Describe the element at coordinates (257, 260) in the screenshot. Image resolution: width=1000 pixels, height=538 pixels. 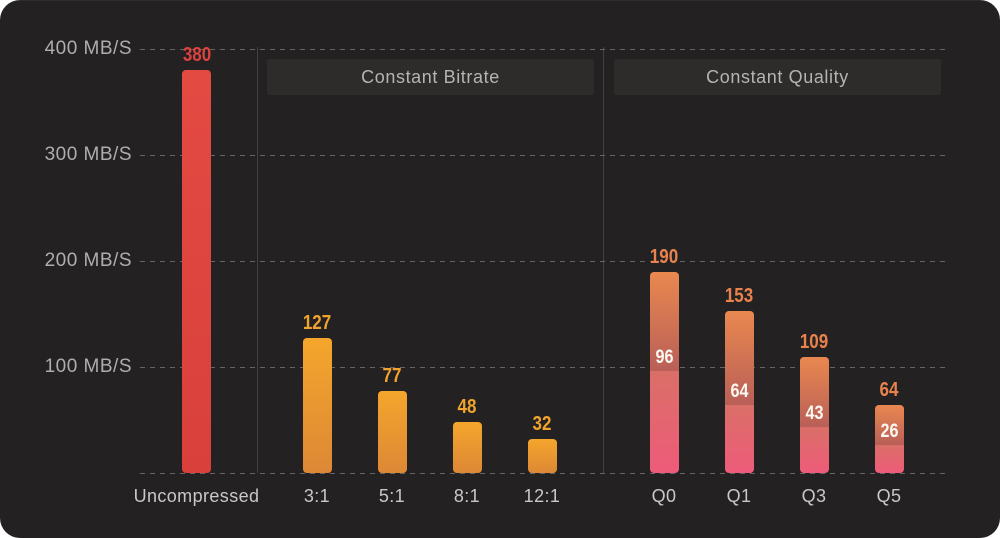
I see `section-divider-left` at that location.